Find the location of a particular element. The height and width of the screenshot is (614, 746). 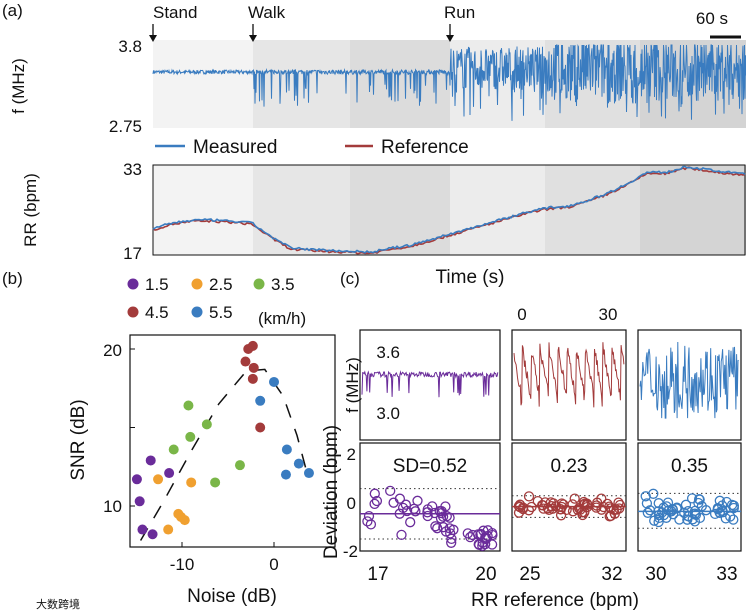

time-axis-label: Time (s) is located at coordinates (470, 277).